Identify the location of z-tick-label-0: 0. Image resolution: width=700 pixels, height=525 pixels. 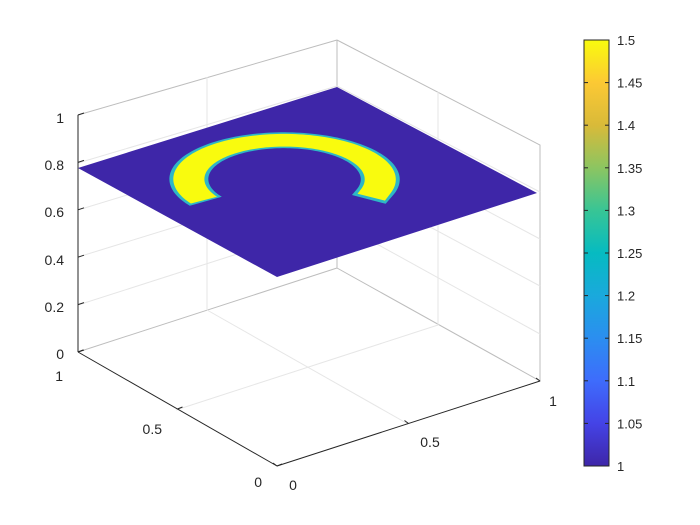
(60, 354).